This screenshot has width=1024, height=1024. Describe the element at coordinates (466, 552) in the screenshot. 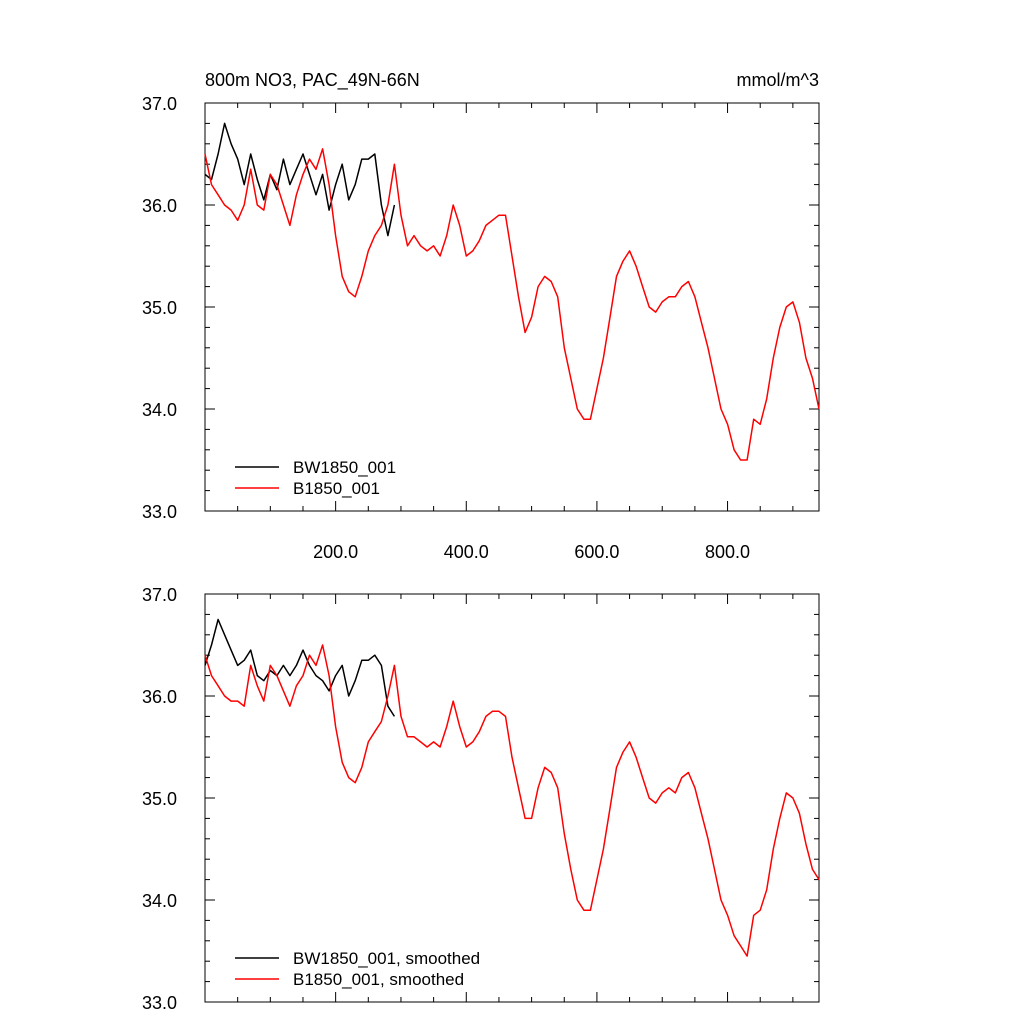

I see `x-tick-label: 400.0` at that location.